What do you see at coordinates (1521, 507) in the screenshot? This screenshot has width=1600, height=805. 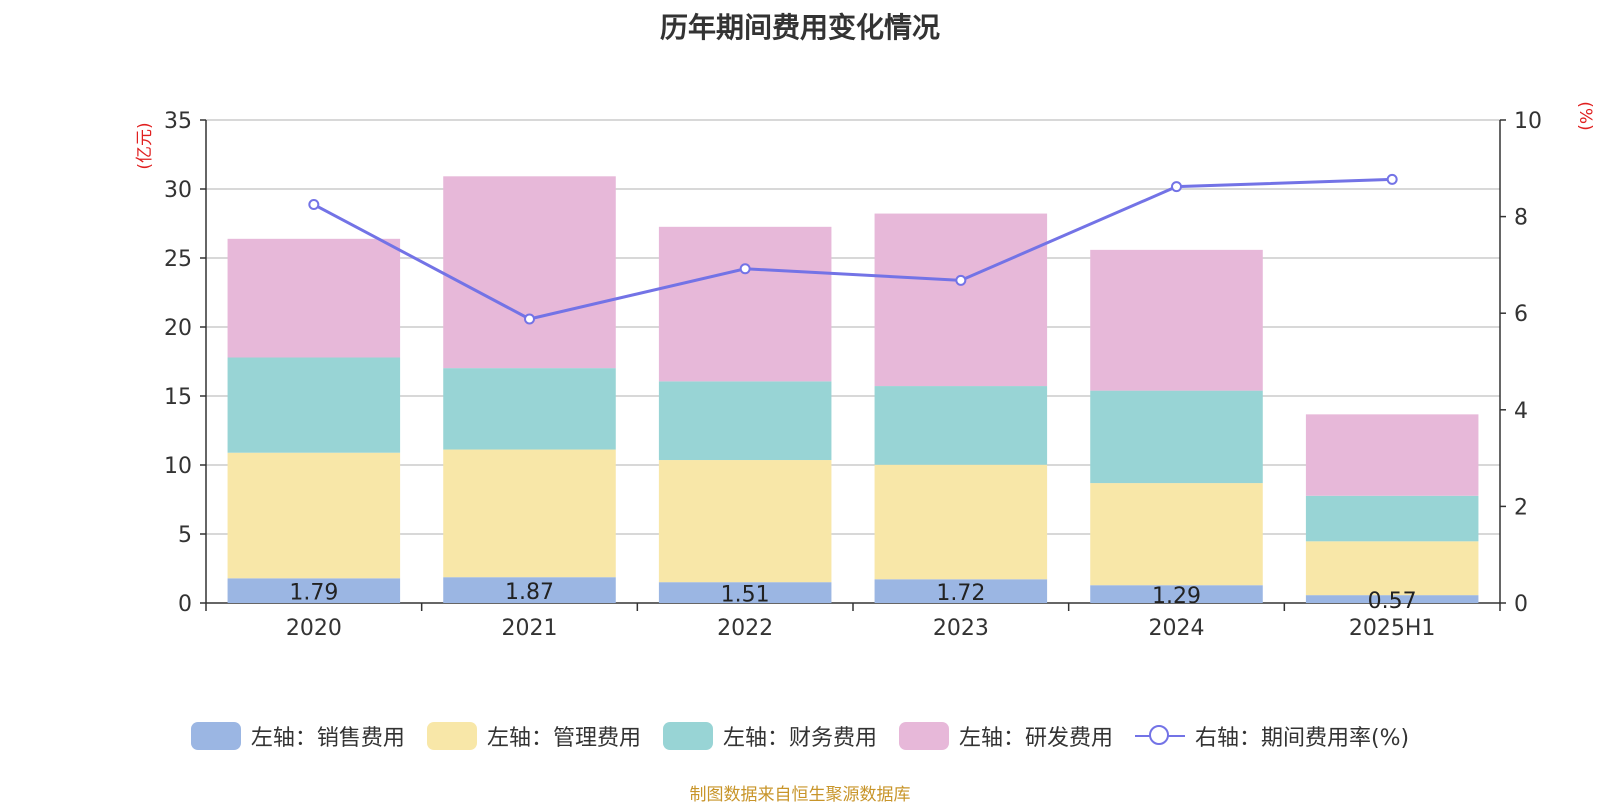 I see `y2-axis-tick-label: 2` at bounding box center [1521, 507].